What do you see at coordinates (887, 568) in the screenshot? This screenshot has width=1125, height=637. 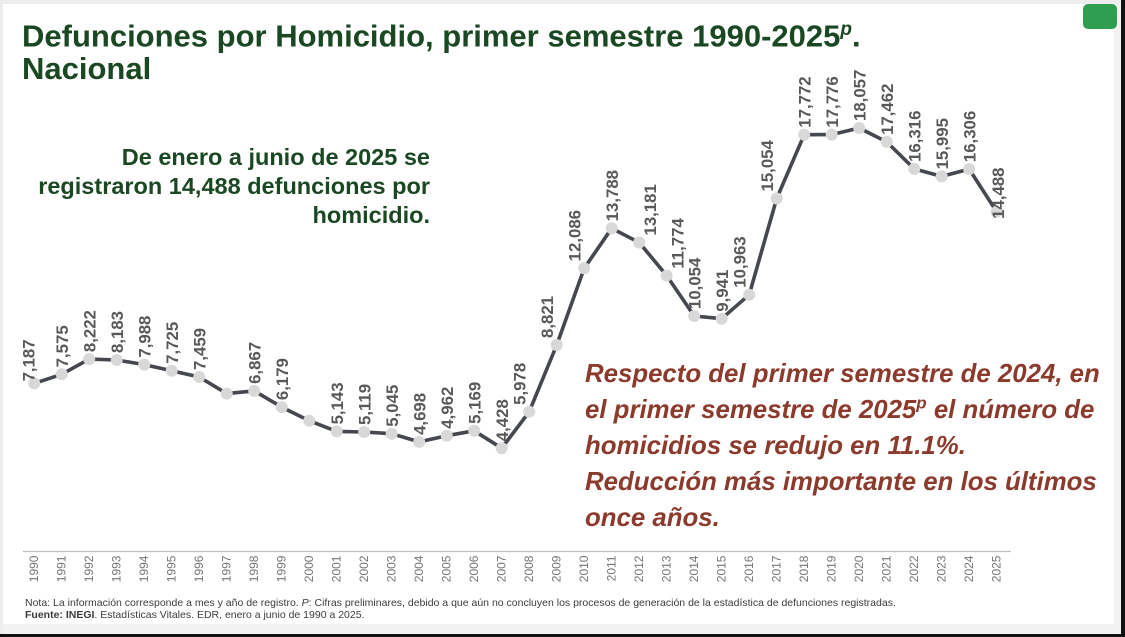 I see `svg-text: 2021` at bounding box center [887, 568].